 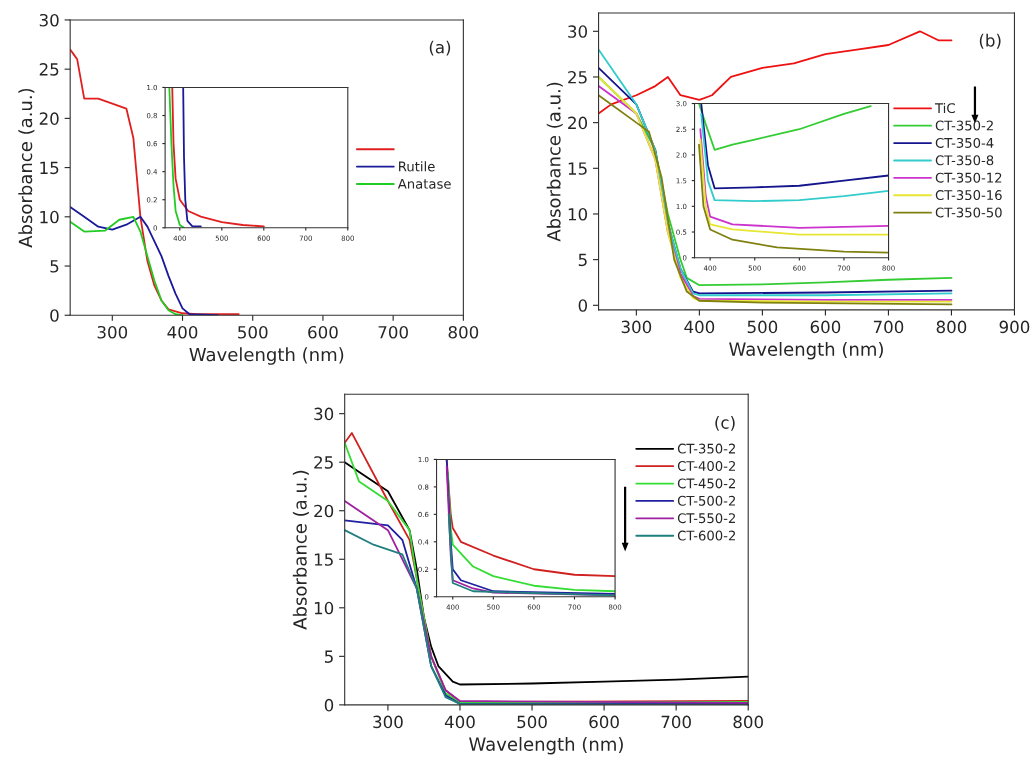 I want to click on legend-label: CT-350-12, so click(x=968, y=177).